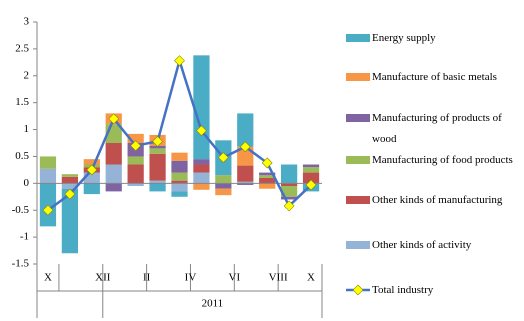 The width and height of the screenshot is (524, 321). Describe the element at coordinates (27, 75) in the screenshot. I see `y-tick-label: 2` at that location.